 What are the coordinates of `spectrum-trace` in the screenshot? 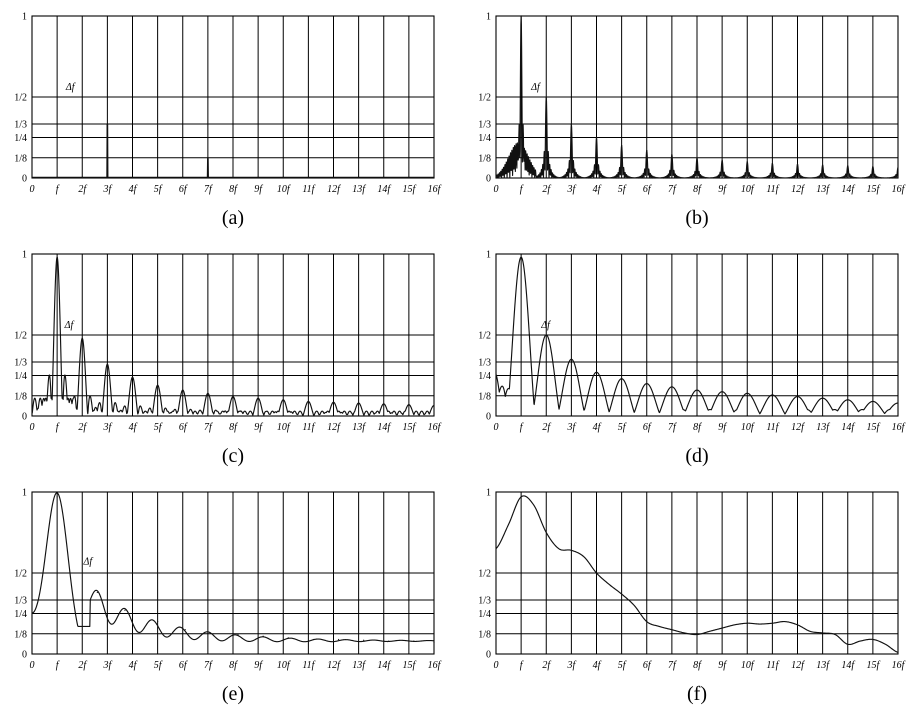 It's located at (697, 574).